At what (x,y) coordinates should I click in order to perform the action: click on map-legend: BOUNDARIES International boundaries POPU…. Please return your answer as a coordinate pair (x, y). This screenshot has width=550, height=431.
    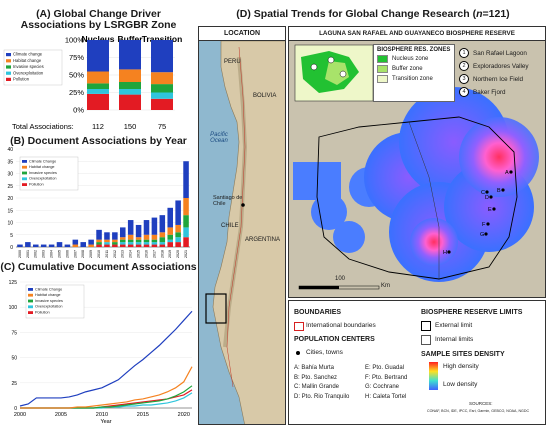
    Looking at the image, I should click on (417, 362).